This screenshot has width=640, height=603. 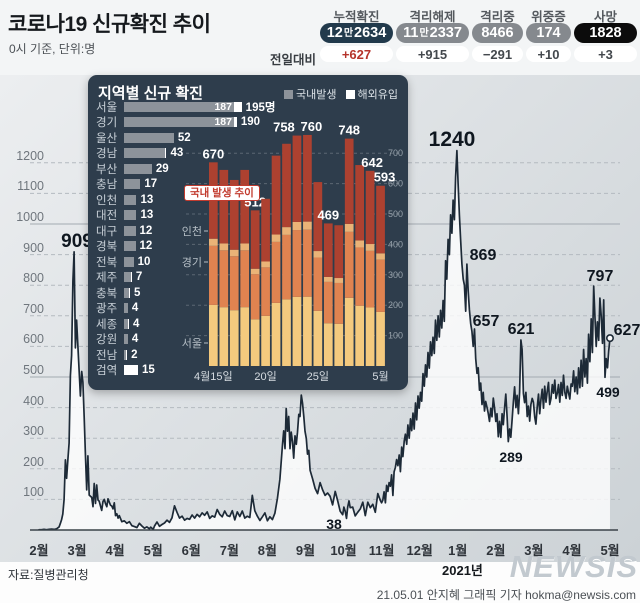 What do you see at coordinates (626, 330) in the screenshot?
I see `chart-annotation: 627` at bounding box center [626, 330].